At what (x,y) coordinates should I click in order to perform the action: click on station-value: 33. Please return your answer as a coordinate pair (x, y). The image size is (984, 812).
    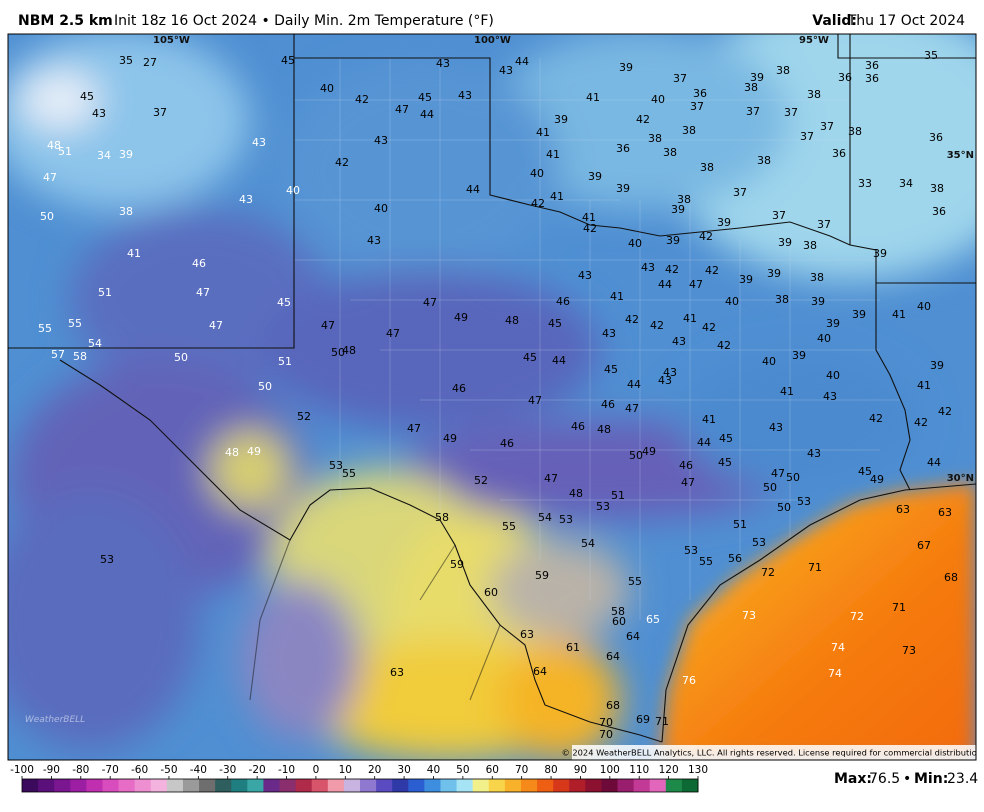
    Looking at the image, I should click on (865, 183).